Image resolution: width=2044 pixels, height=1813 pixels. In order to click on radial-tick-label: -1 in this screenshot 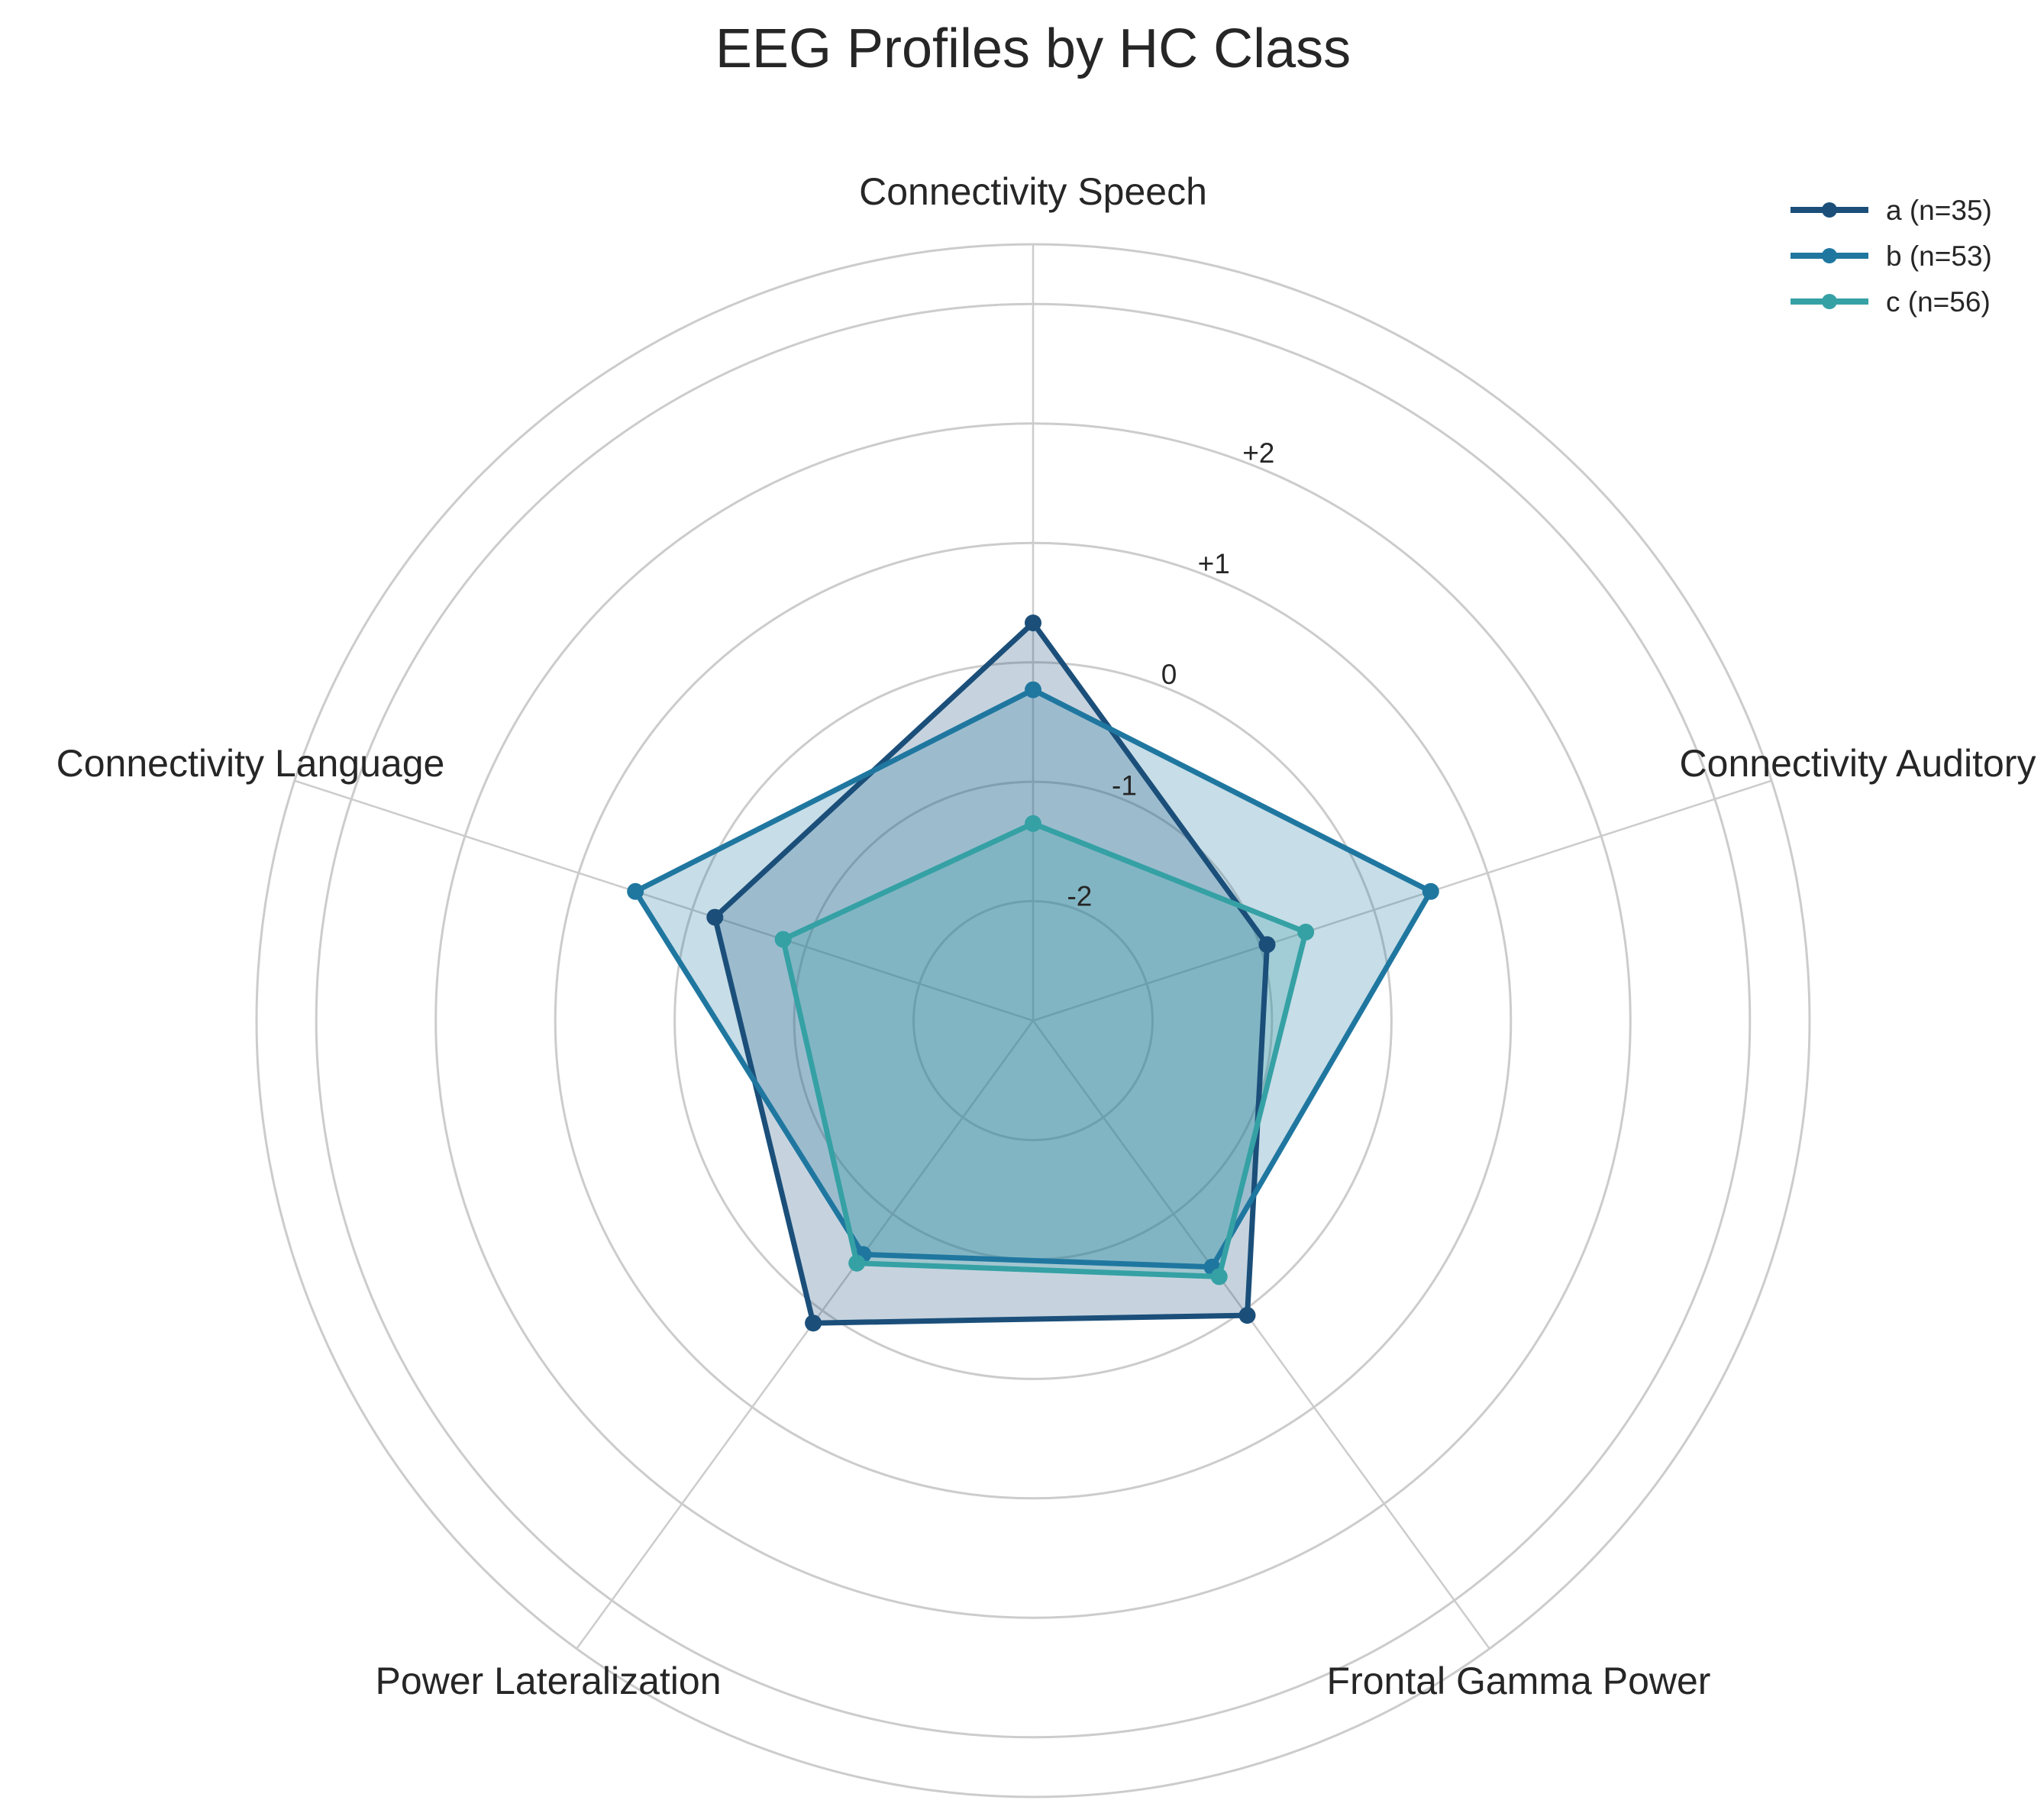, I will do `click(1125, 785)`.